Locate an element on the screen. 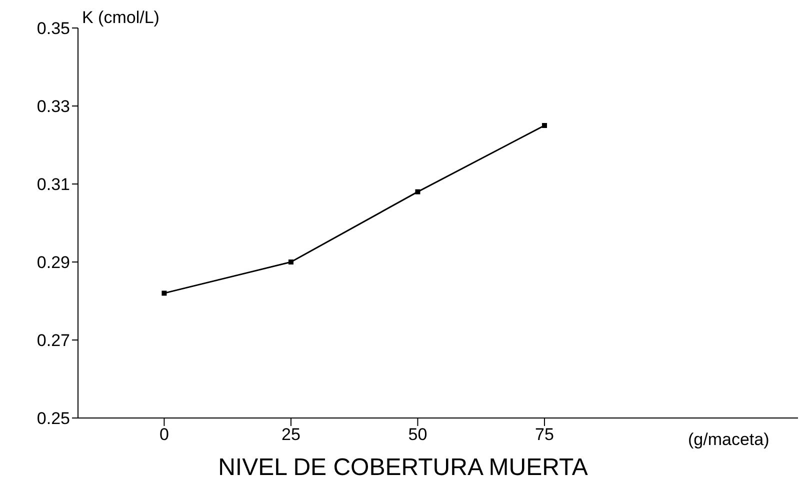  y-tick-label: 0.35 is located at coordinates (53, 28).